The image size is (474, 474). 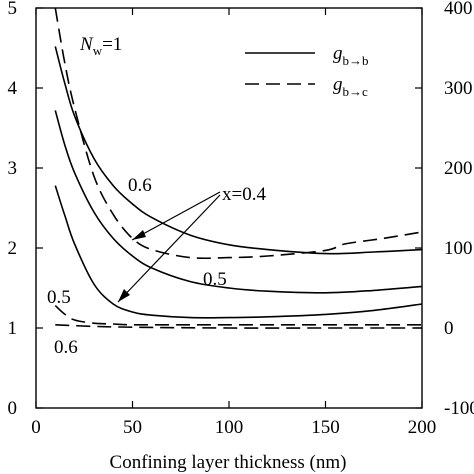 I want to click on panel-label: Nw=1, so click(x=100, y=46).